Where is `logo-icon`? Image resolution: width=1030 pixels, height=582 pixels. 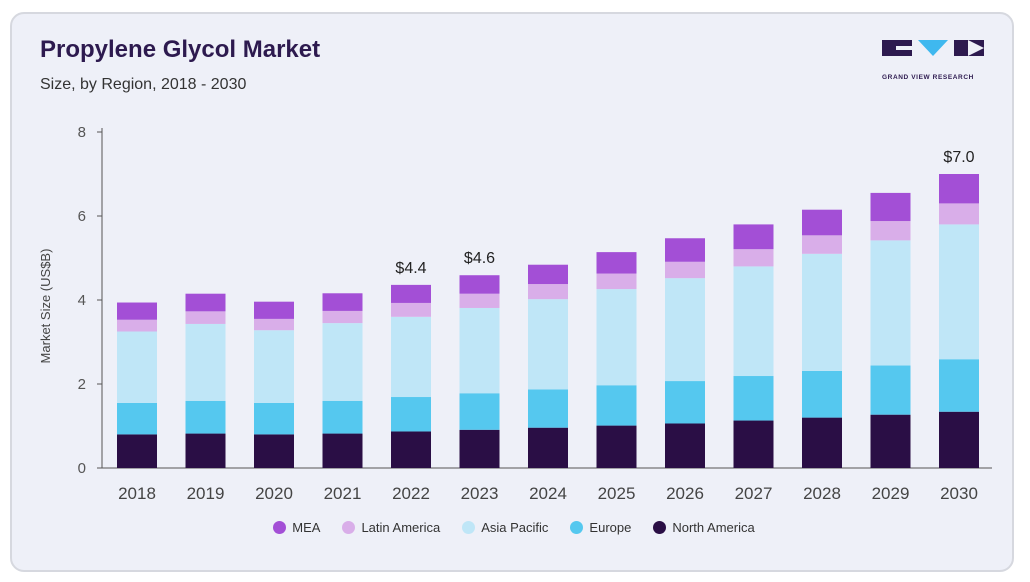 logo-icon is located at coordinates (933, 48).